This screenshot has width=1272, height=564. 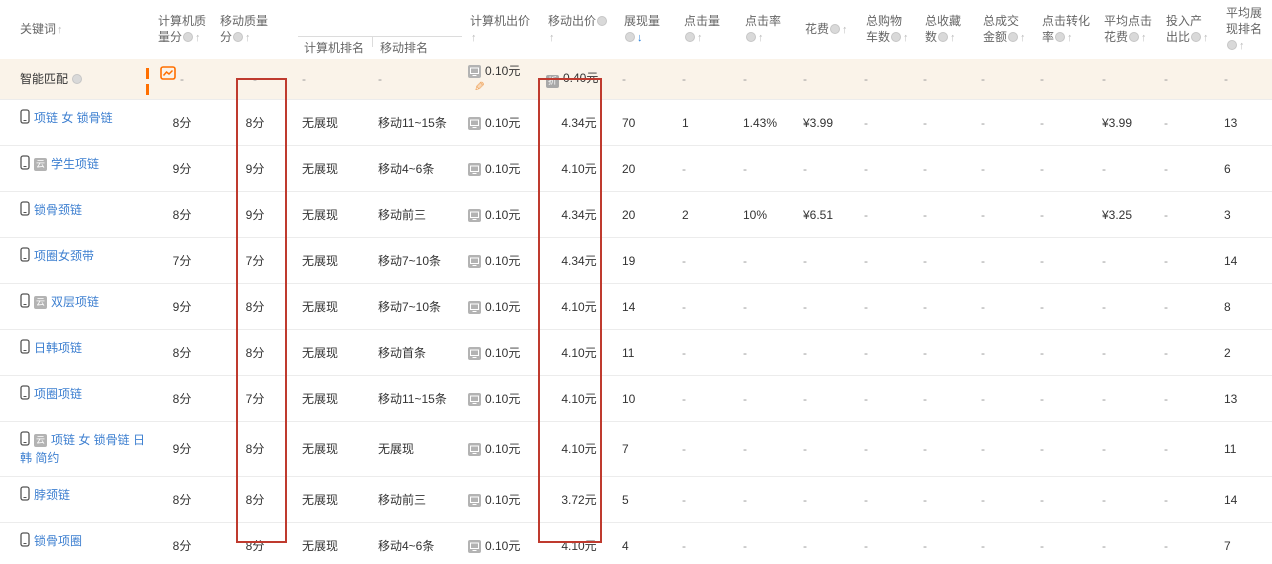 I want to click on mobile-rank-value: 移动前三, so click(x=402, y=214).